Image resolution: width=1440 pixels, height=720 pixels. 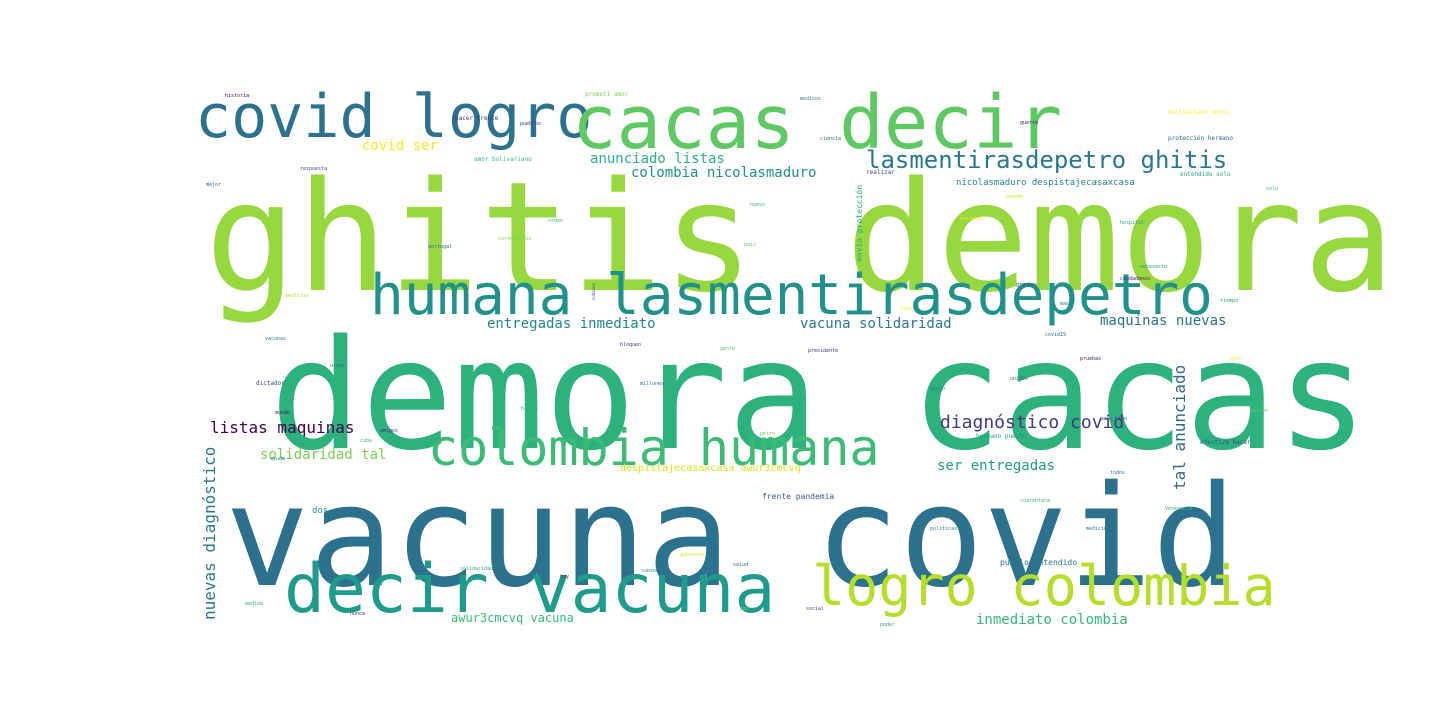 What do you see at coordinates (815, 609) in the screenshot?
I see `word-cloud-word: social` at bounding box center [815, 609].